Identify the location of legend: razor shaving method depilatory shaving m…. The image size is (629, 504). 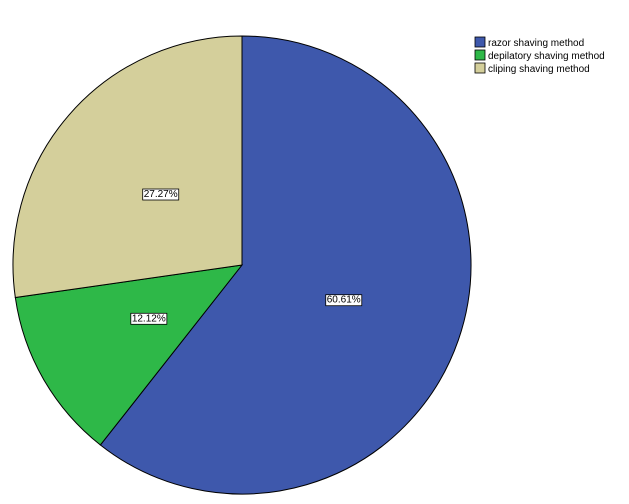
(539, 55).